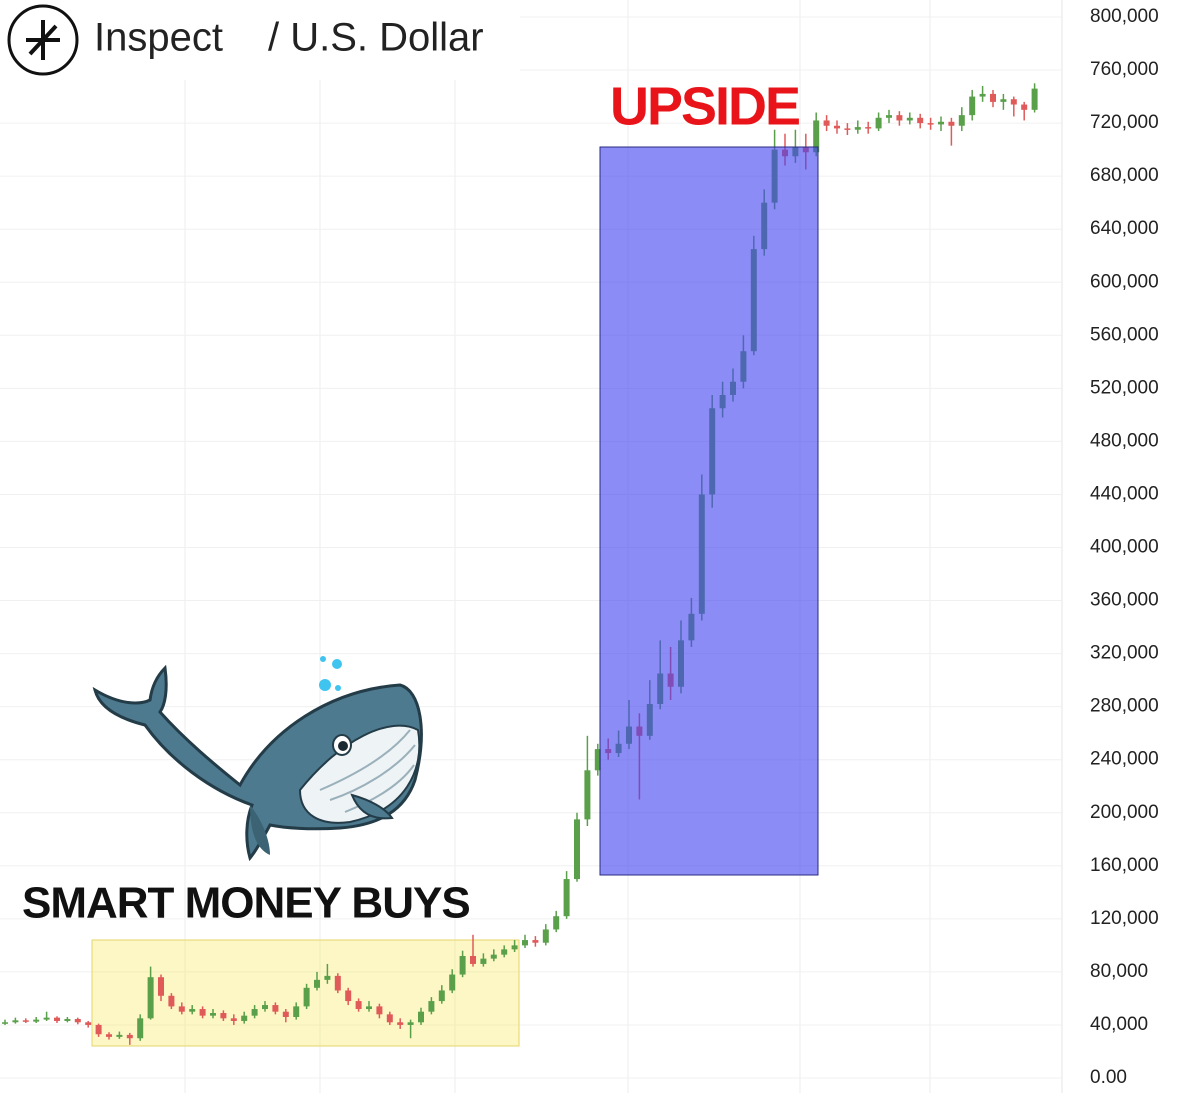 This screenshot has height=1093, width=1200. Describe the element at coordinates (1124, 812) in the screenshot. I see `y-tick-label: 200,000` at that location.